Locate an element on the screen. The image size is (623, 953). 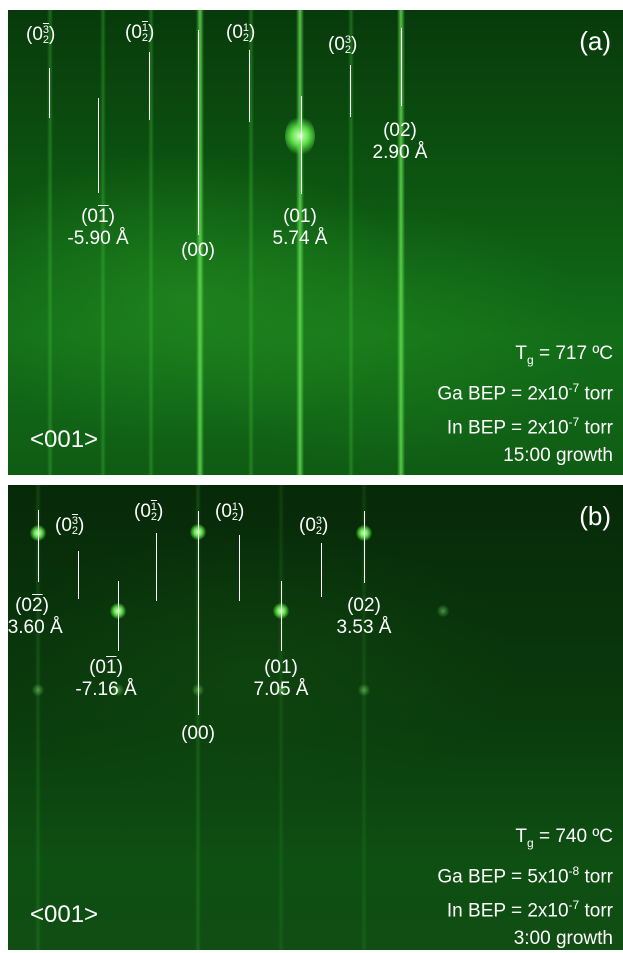
order-label-01: (01) 5.74 Å is located at coordinates (300, 227).